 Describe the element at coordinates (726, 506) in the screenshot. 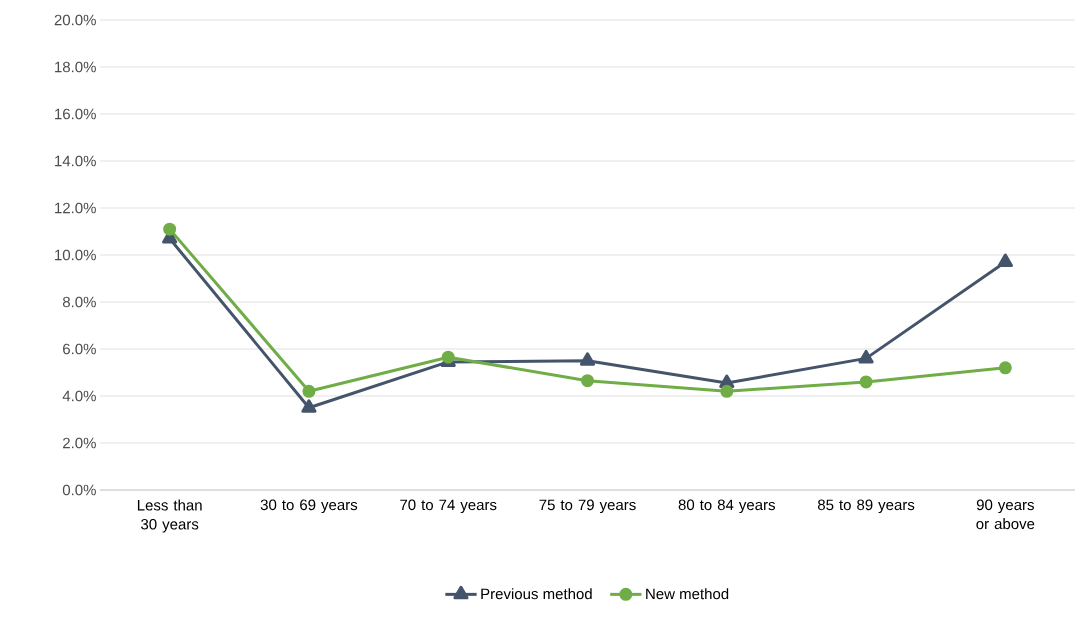

I see `x-tick-label: 80 to 84 years` at that location.